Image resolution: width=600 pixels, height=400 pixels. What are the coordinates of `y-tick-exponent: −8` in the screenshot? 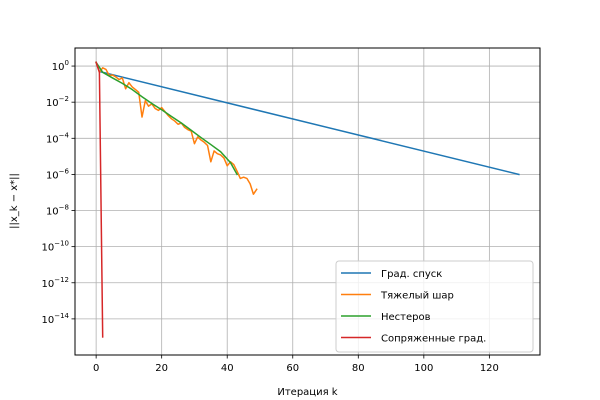 It's located at (64, 208).